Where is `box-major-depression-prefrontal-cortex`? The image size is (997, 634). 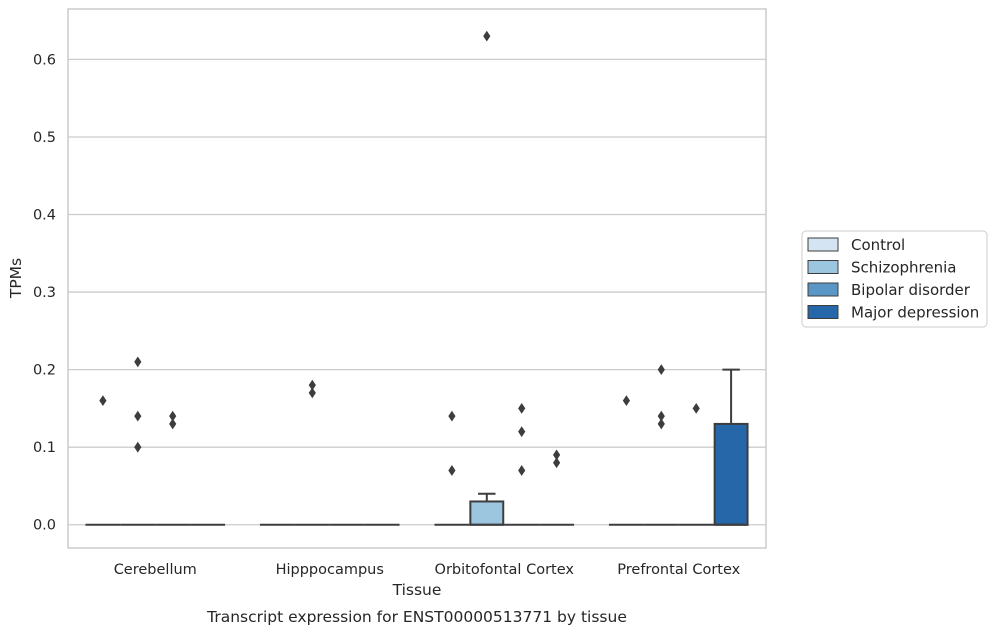 box-major-depression-prefrontal-cortex is located at coordinates (731, 447).